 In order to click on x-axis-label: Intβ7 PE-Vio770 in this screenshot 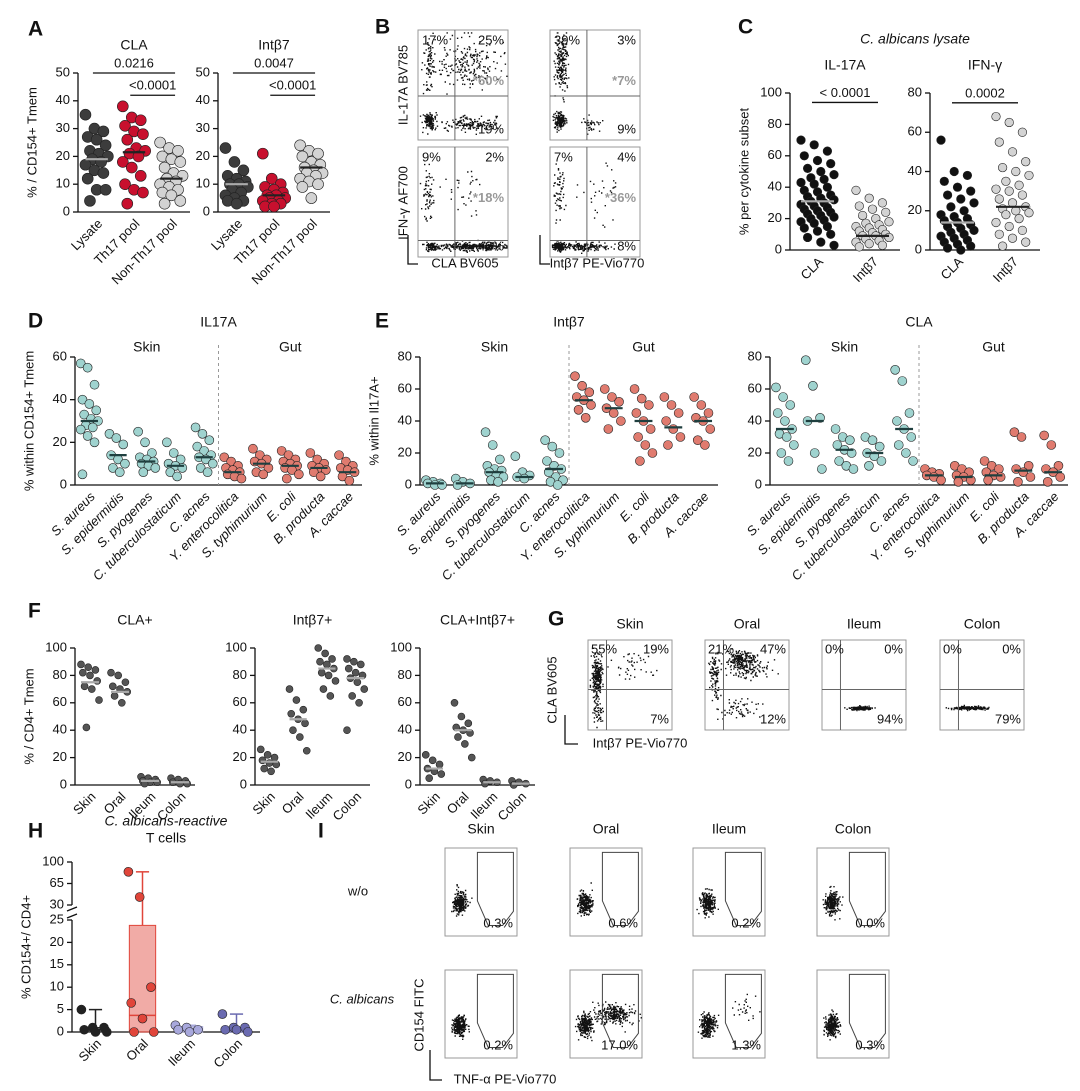, I will do `click(640, 742)`.